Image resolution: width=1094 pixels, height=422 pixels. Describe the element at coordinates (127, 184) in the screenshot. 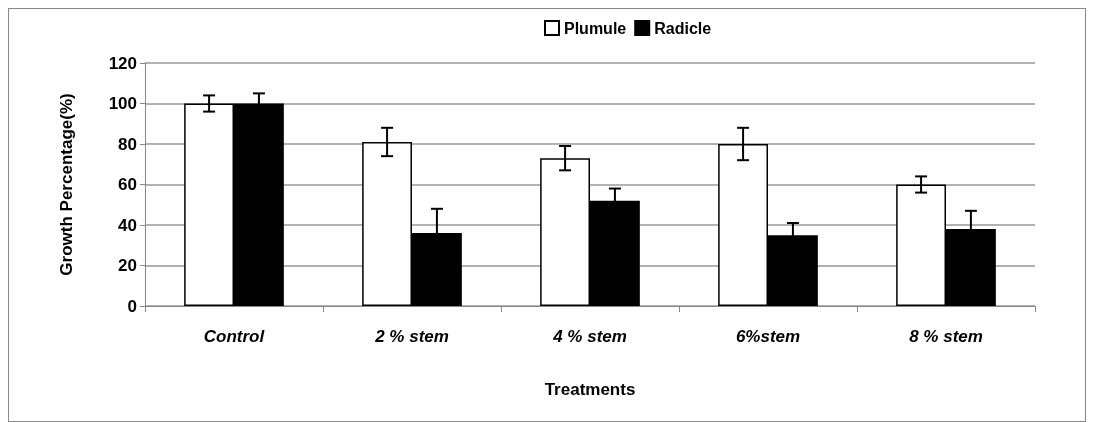

I see `y-tick-label: 60` at that location.